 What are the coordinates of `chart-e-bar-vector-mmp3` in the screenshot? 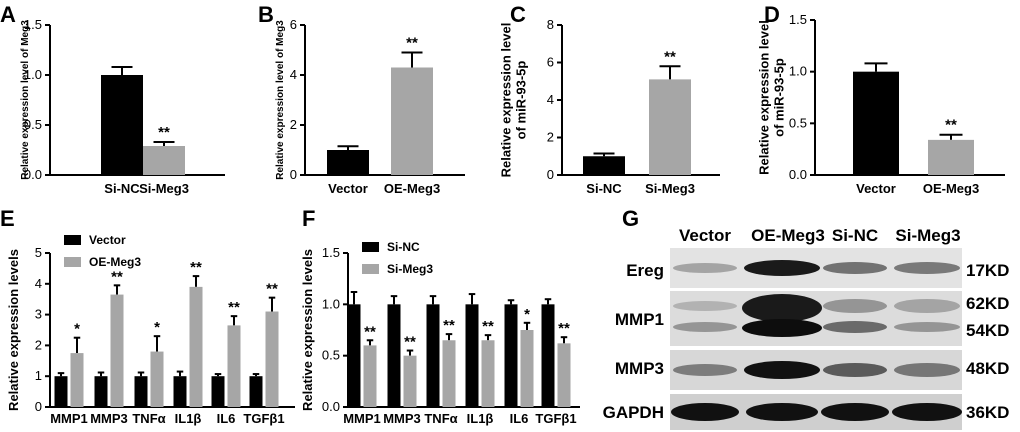 It's located at (101, 391).